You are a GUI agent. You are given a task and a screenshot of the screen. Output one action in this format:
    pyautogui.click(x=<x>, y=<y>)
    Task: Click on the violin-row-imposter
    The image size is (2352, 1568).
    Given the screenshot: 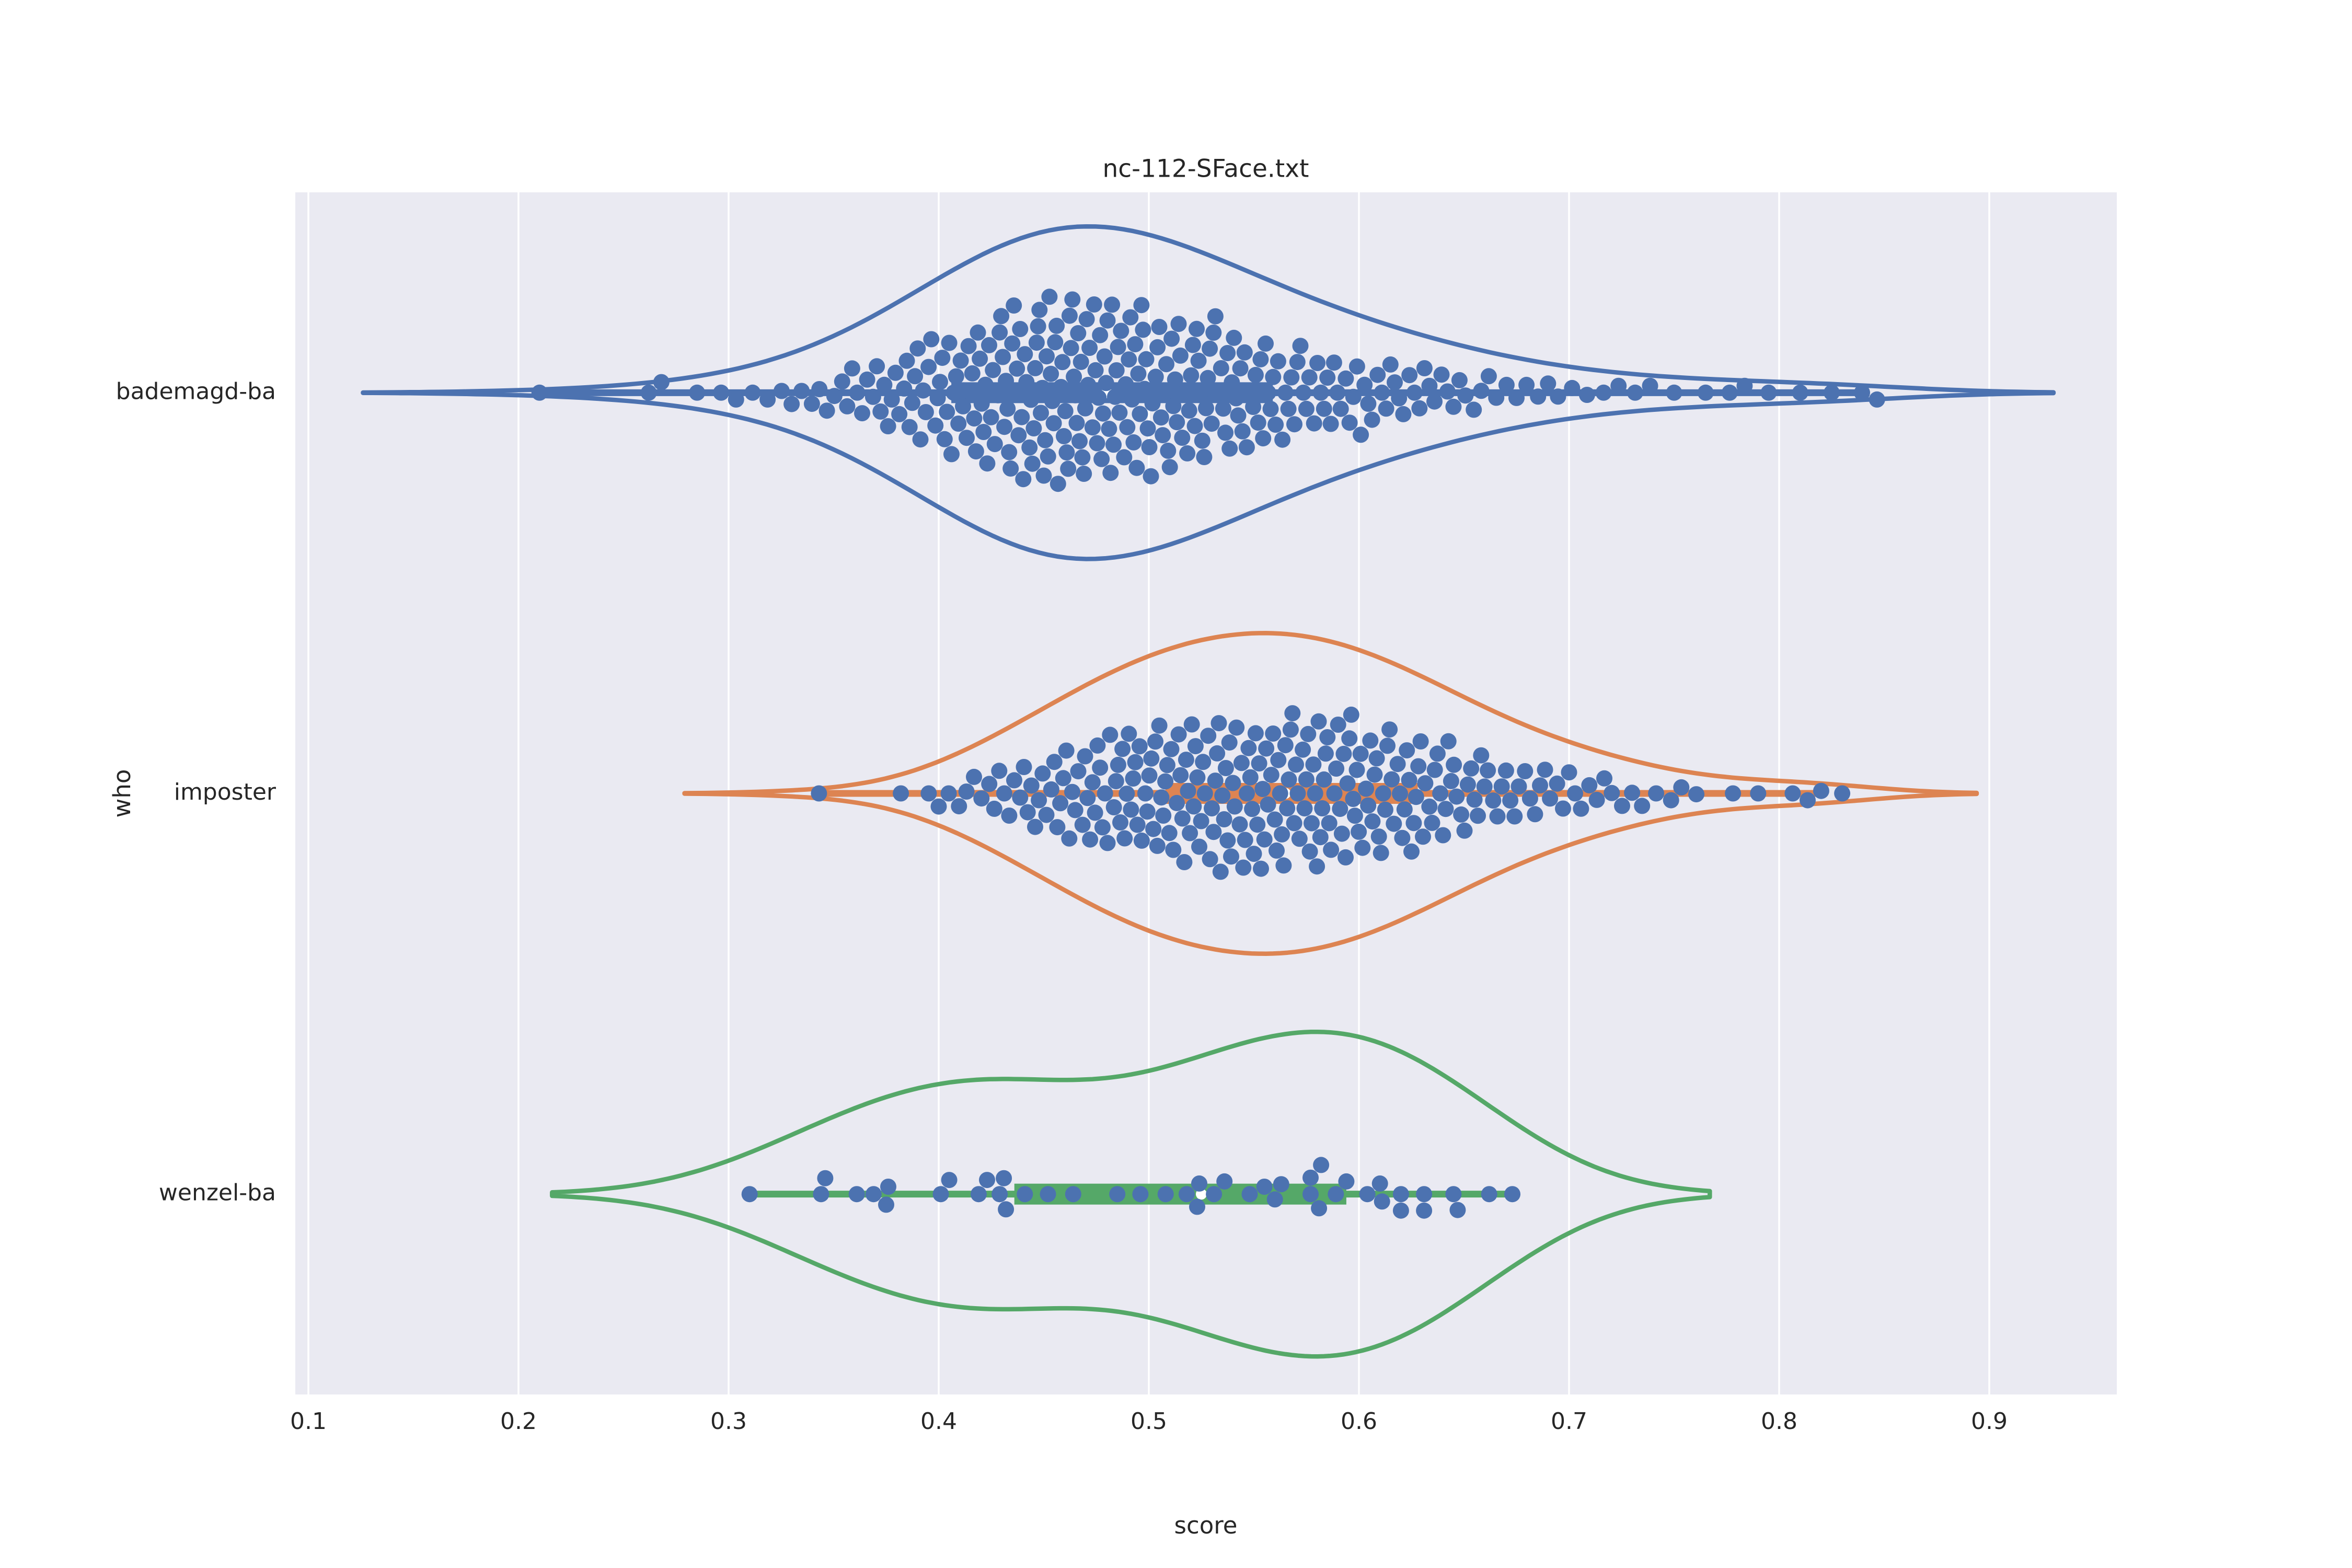 What is the action you would take?
    pyautogui.click(x=1330, y=793)
    